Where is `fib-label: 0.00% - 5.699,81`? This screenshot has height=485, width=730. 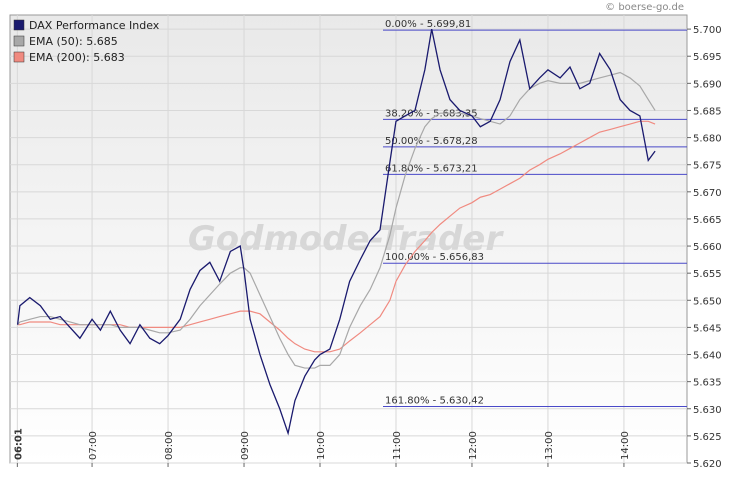
fib-label: 0.00% - 5.699,81 is located at coordinates (428, 24).